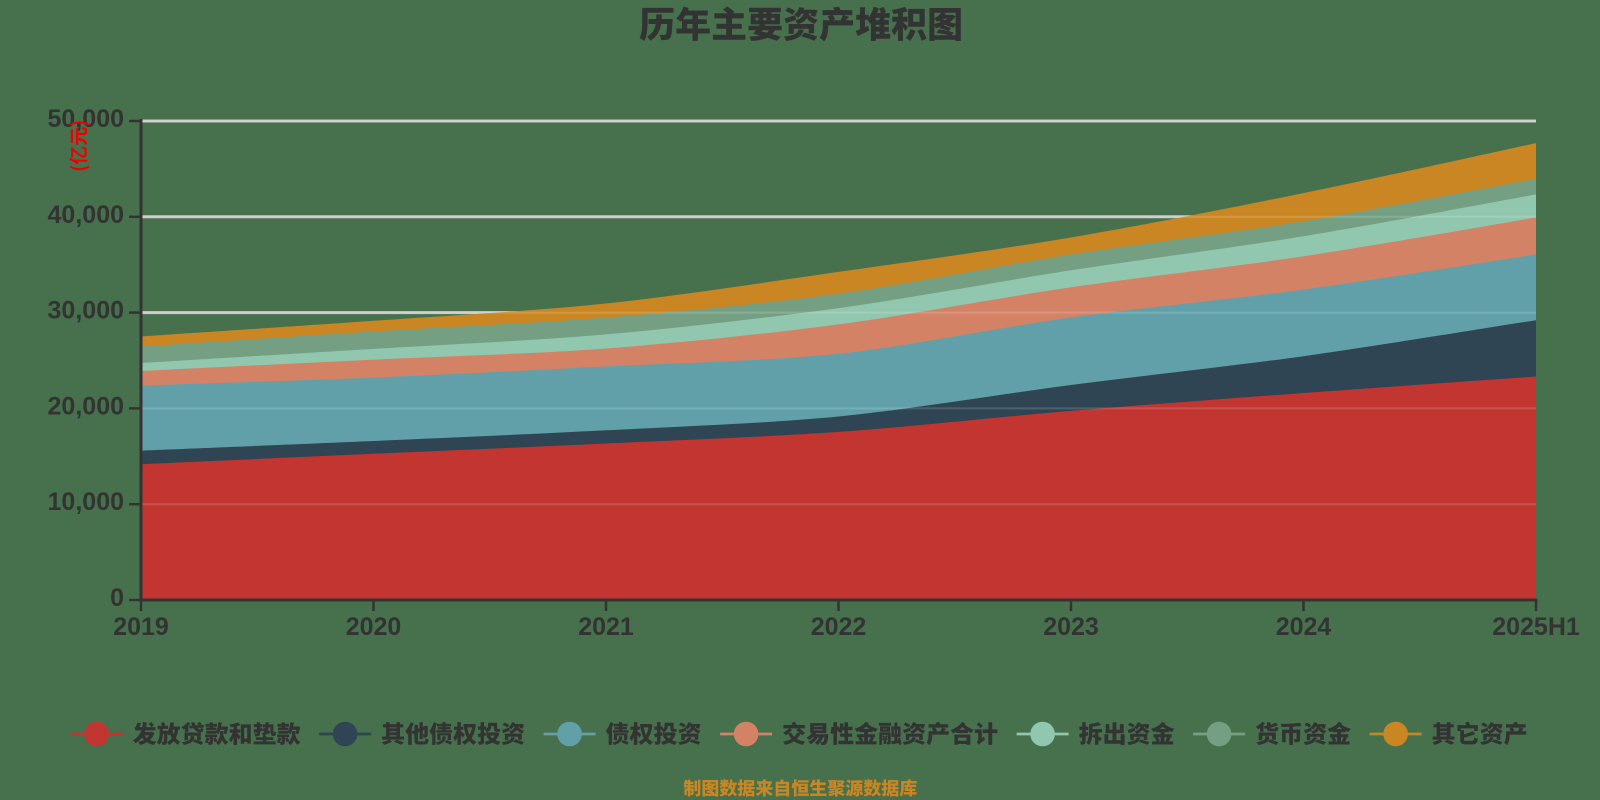 Image resolution: width=1600 pixels, height=800 pixels. What do you see at coordinates (86, 215) in the screenshot?
I see `svg-text: 40,000` at bounding box center [86, 215].